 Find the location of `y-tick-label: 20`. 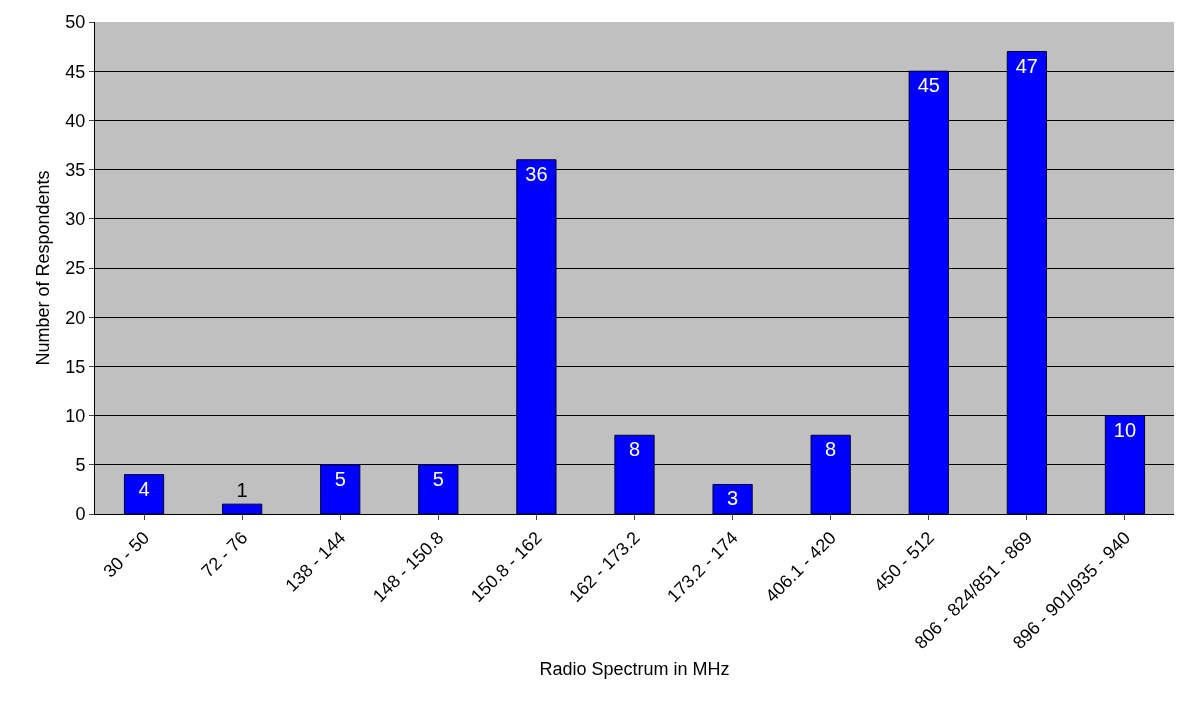

y-tick-label: 20 is located at coordinates (75, 317).